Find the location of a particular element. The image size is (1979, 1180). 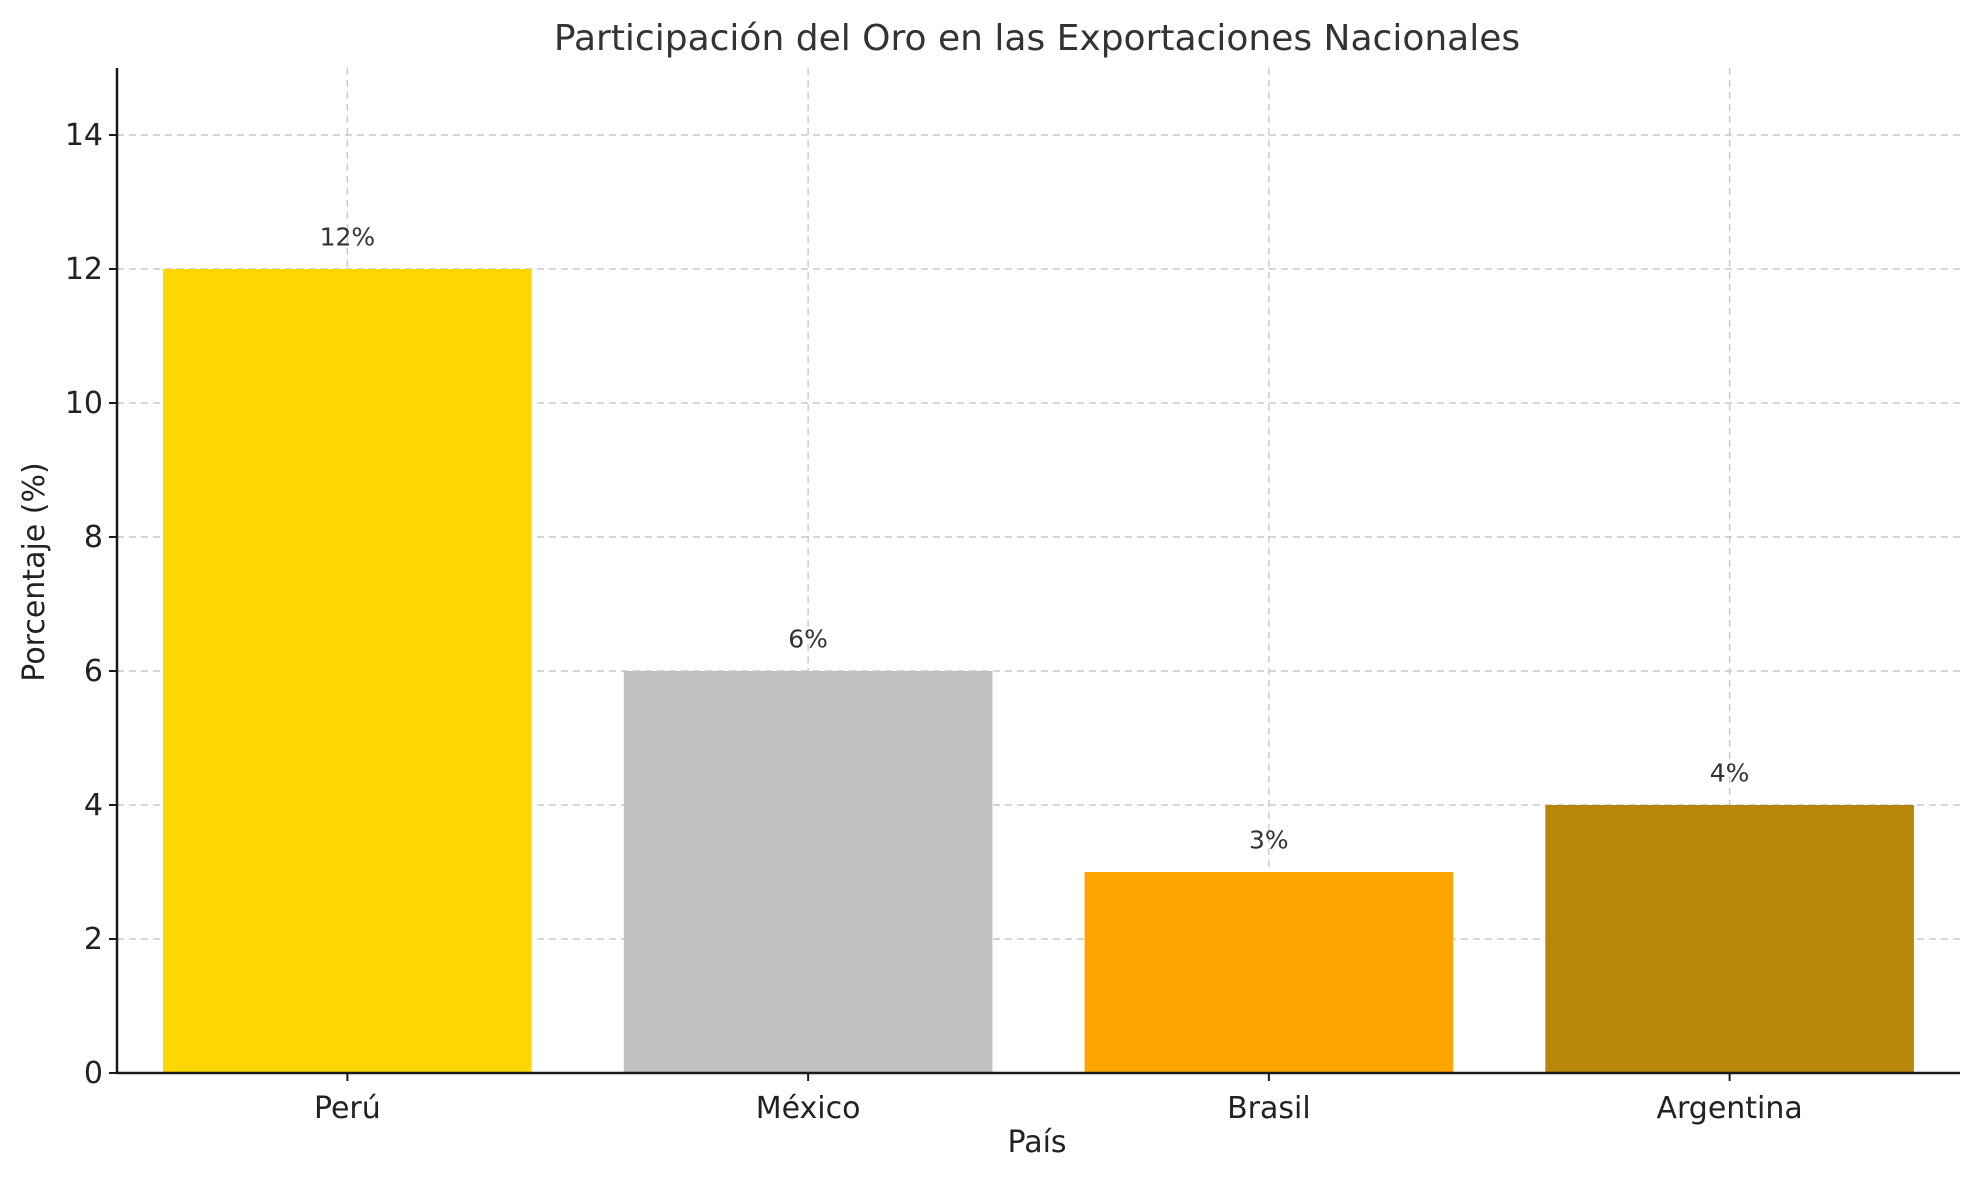

data-label: 6% is located at coordinates (808, 639).